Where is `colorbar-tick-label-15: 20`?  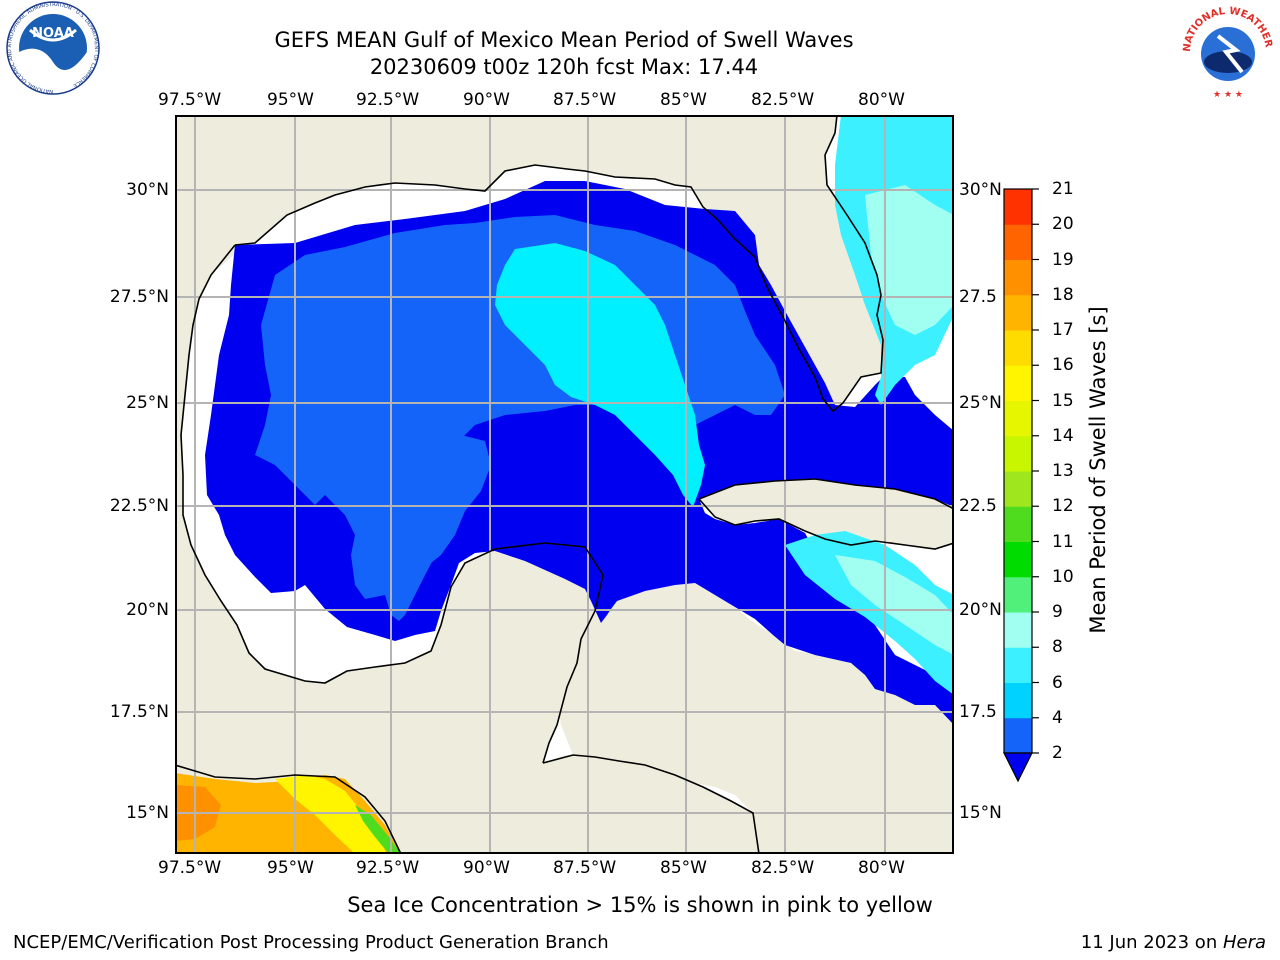 colorbar-tick-label-15: 20 is located at coordinates (1063, 224).